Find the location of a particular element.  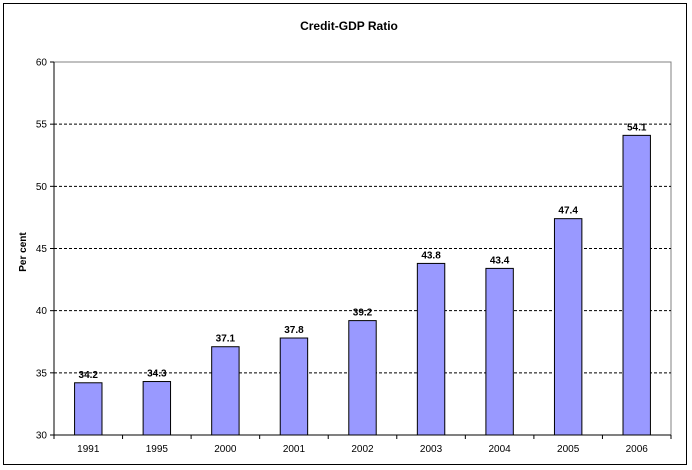

y-tick-label: 50 is located at coordinates (42, 187).